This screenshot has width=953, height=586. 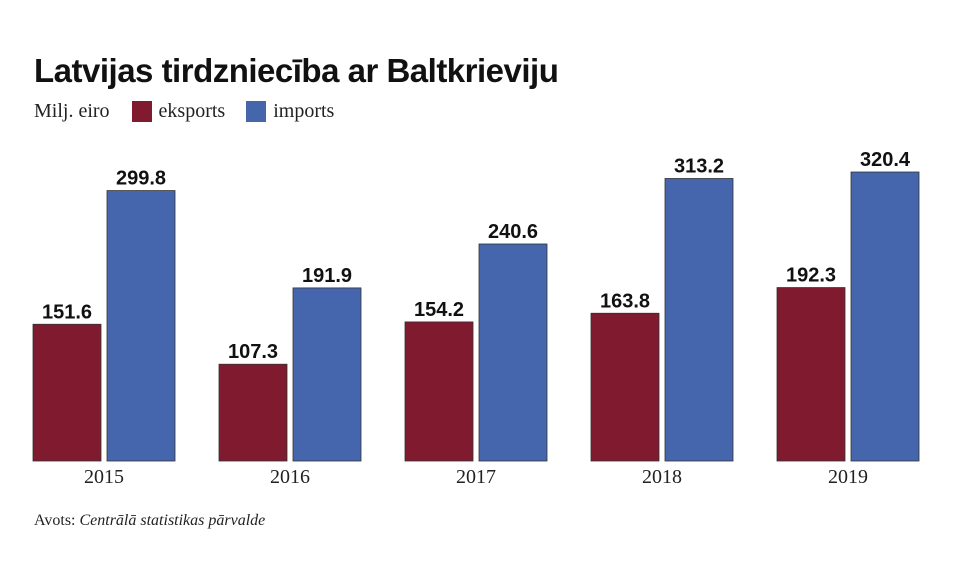 I want to click on bar-imports-2016, so click(x=327, y=374).